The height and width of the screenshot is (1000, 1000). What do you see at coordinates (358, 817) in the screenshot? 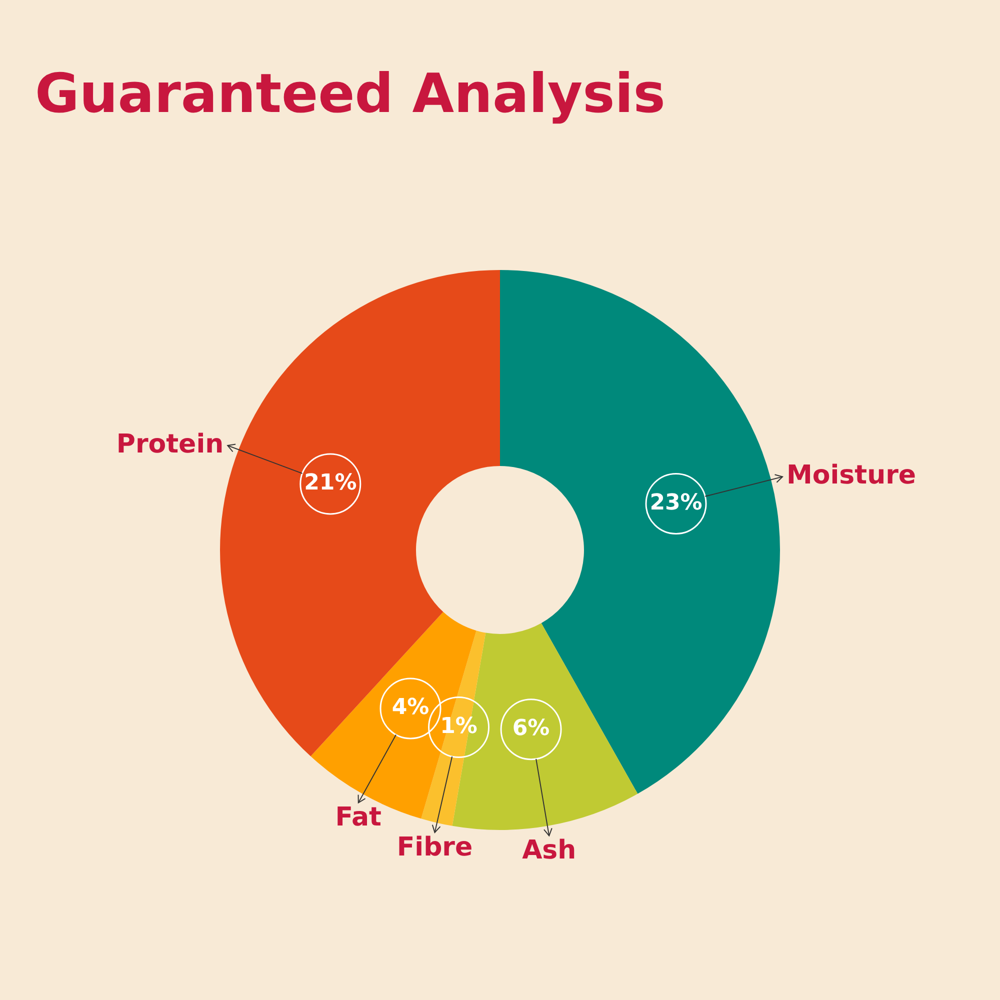
I see `slice-label: Fat` at bounding box center [358, 817].